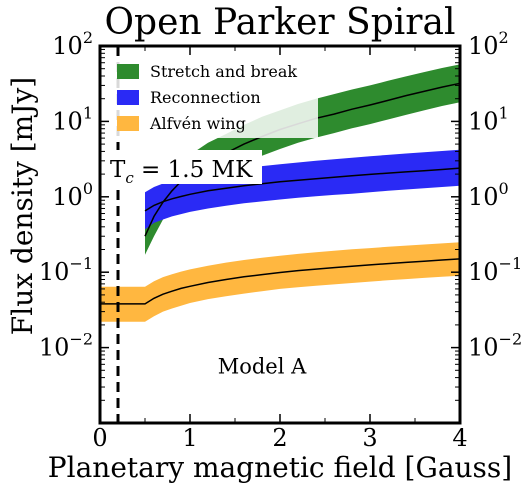 The image size is (529, 490). Describe the element at coordinates (99, 438) in the screenshot. I see `x-tick-label-0: 0` at that location.